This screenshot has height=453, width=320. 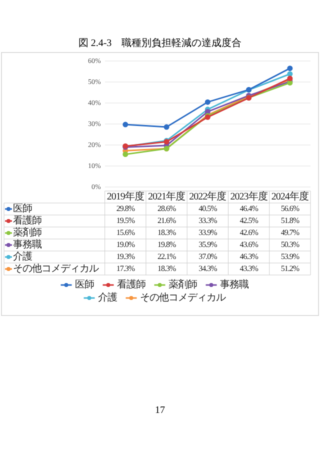 What do you see at coordinates (249, 209) in the screenshot?
I see `data-label: 46.4%` at bounding box center [249, 209].